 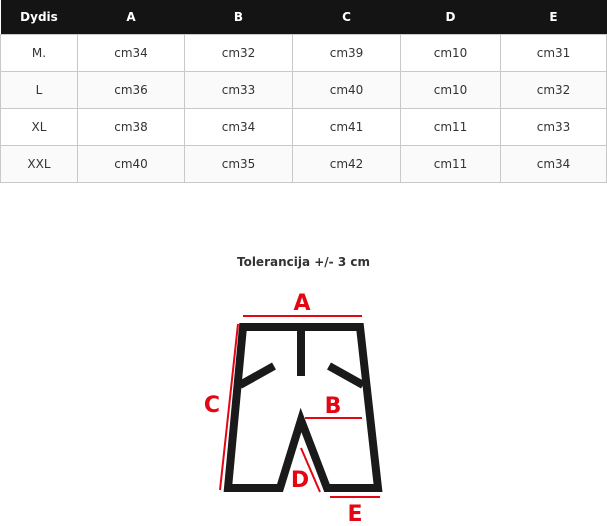 What do you see at coordinates (303, 262) in the screenshot?
I see `tolerance-note: Tolerancija +/- 3 cm` at bounding box center [303, 262].